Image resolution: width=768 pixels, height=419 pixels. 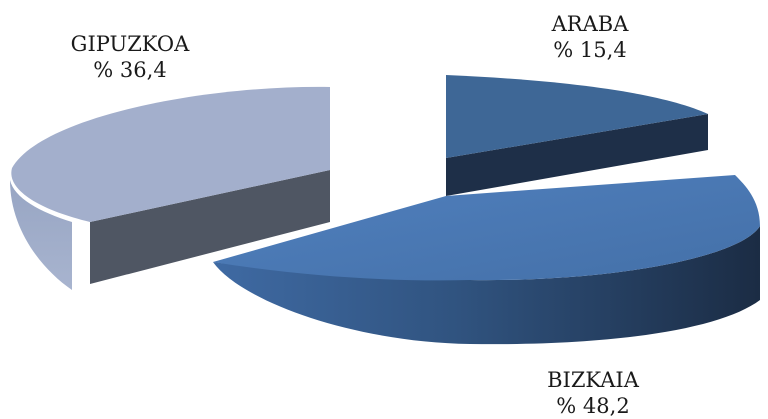 I want to click on slice-gipuzkoa-cut-face, so click(x=210, y=227).